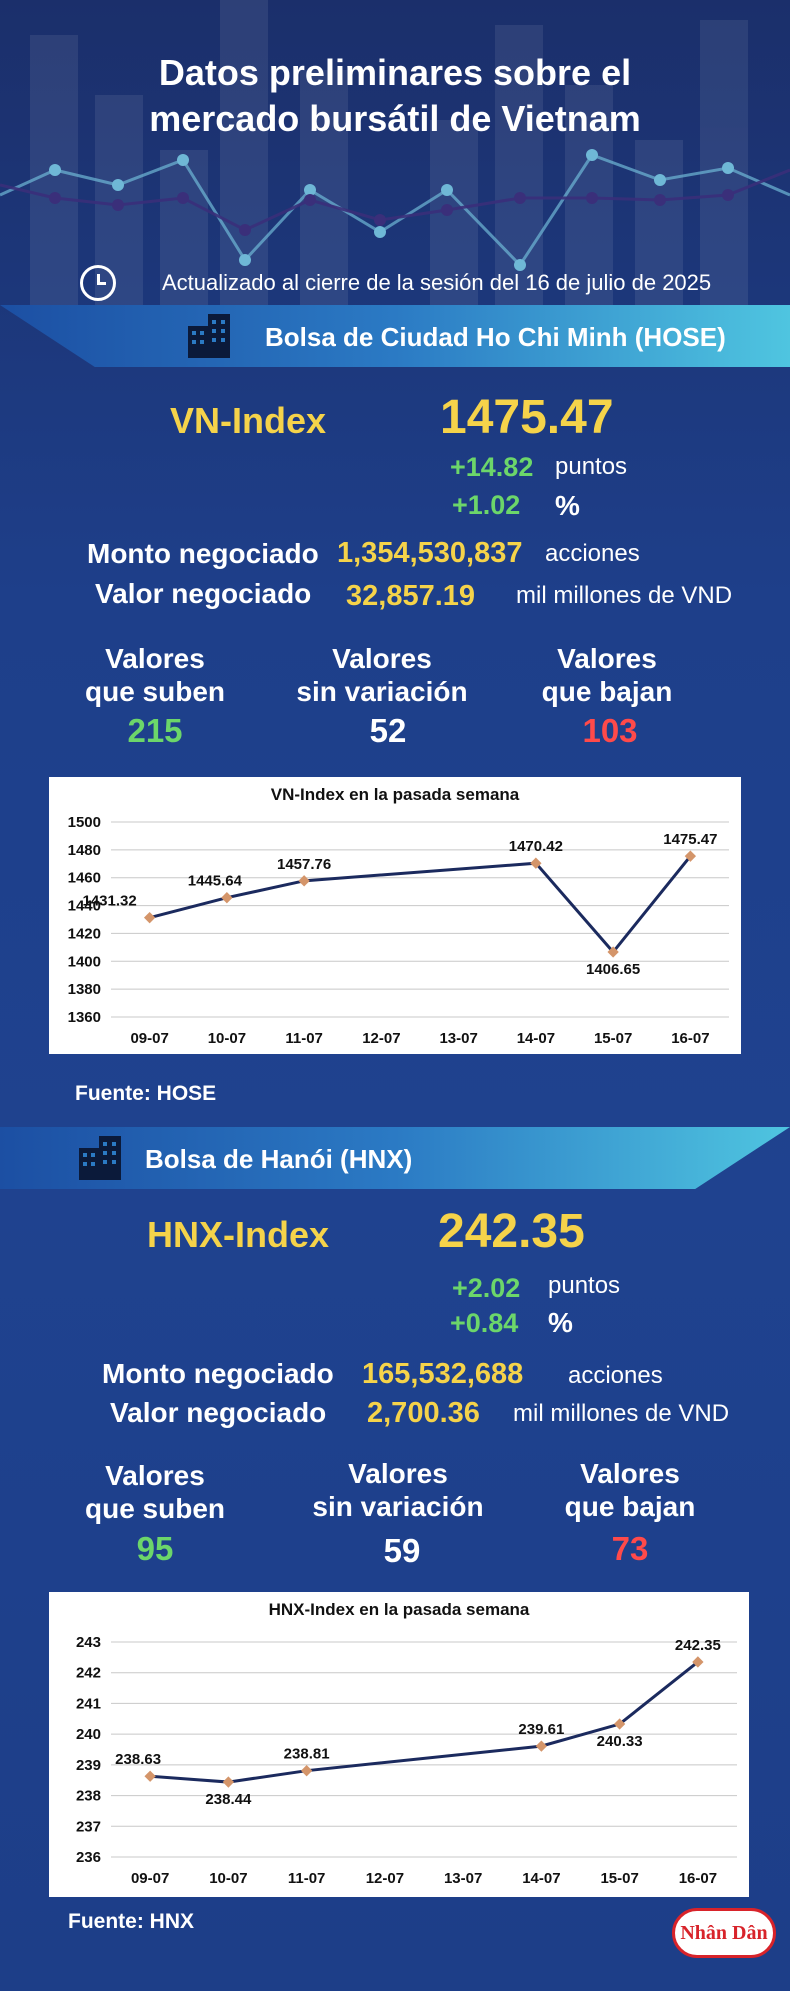 This screenshot has width=790, height=1991. What do you see at coordinates (484, 1323) in the screenshot?
I see `hnx-change-percent: +0.84` at bounding box center [484, 1323].